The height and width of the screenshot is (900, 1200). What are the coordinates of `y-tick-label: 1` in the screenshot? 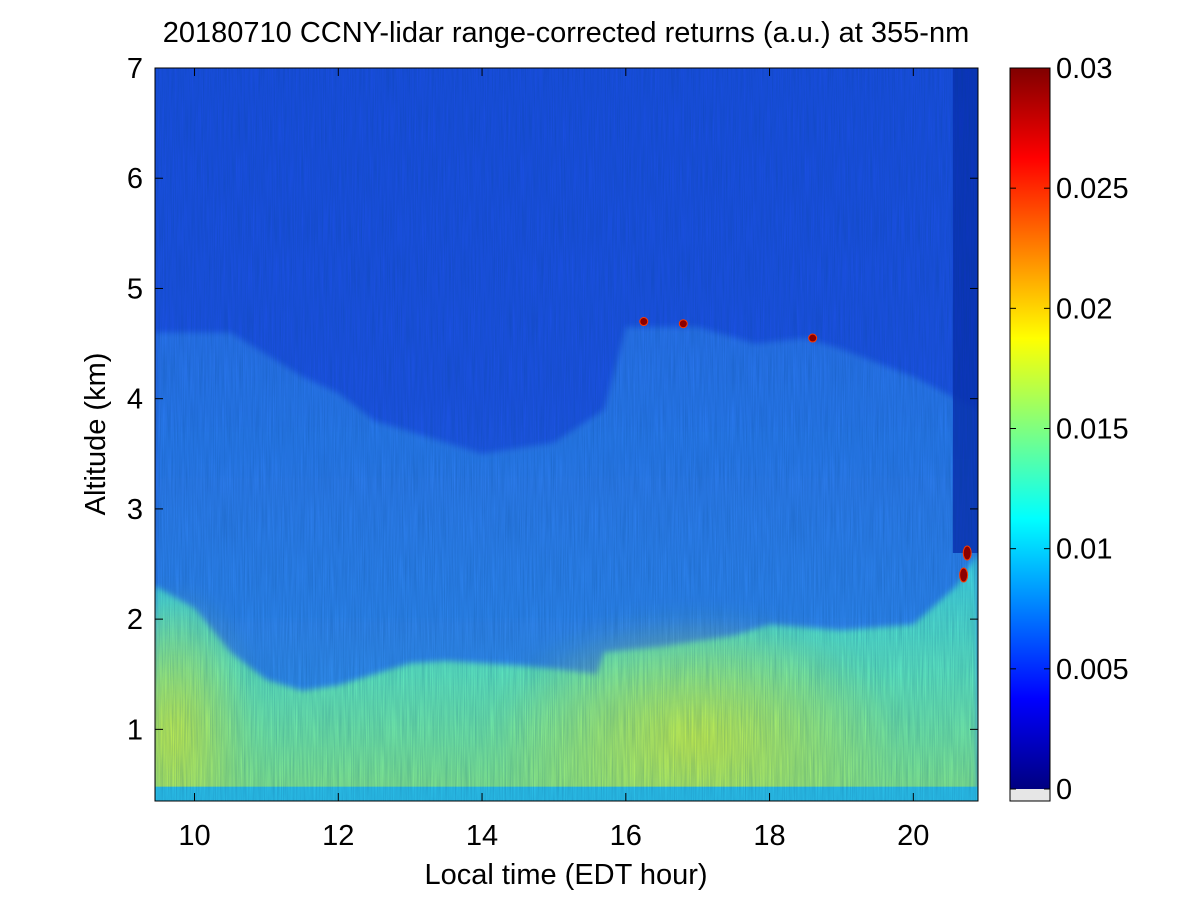 It's located at (135, 730).